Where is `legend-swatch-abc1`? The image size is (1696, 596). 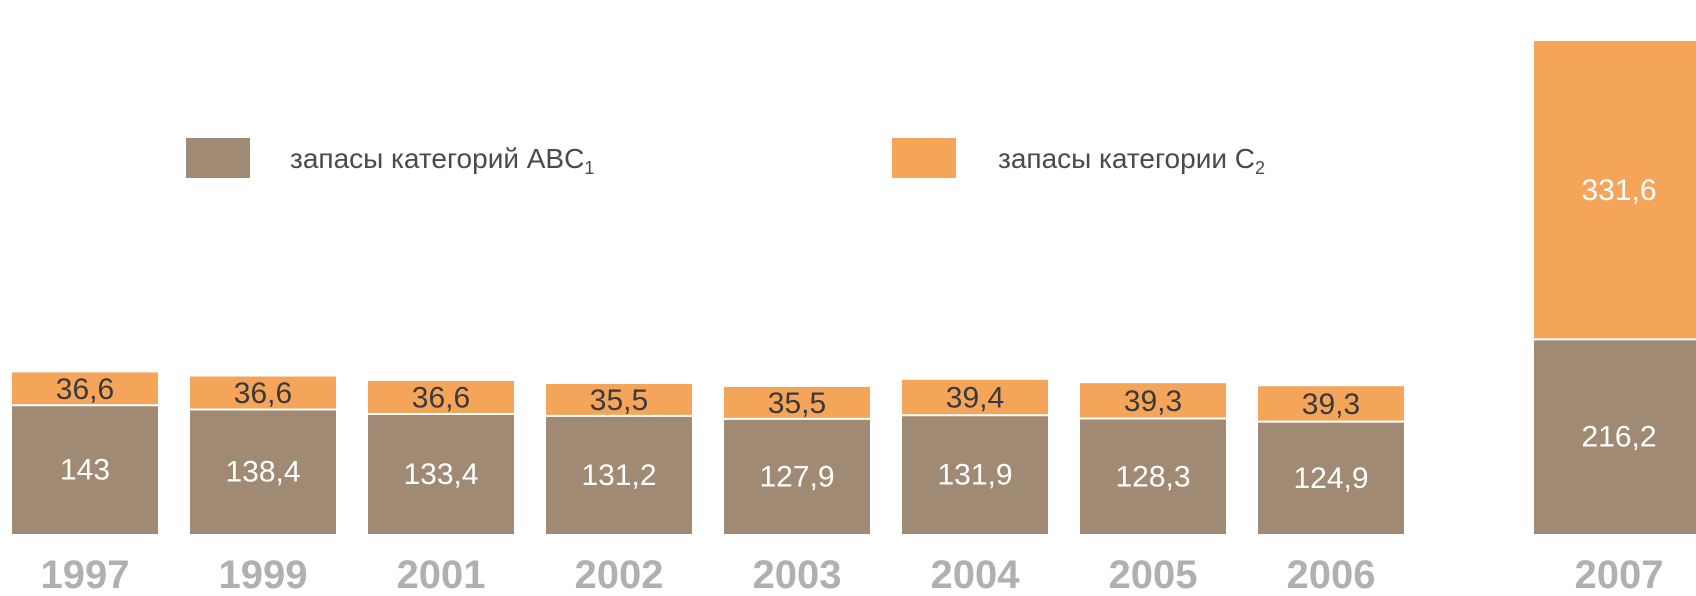 legend-swatch-abc1 is located at coordinates (218, 158).